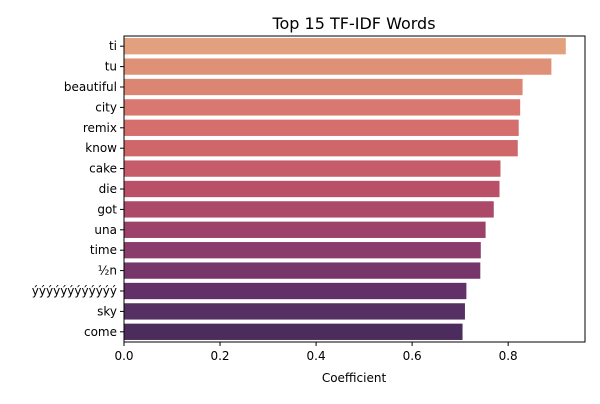 The width and height of the screenshot is (600, 404). What do you see at coordinates (123, 356) in the screenshot?
I see `x-tick-label-0: 0.0` at bounding box center [123, 356].